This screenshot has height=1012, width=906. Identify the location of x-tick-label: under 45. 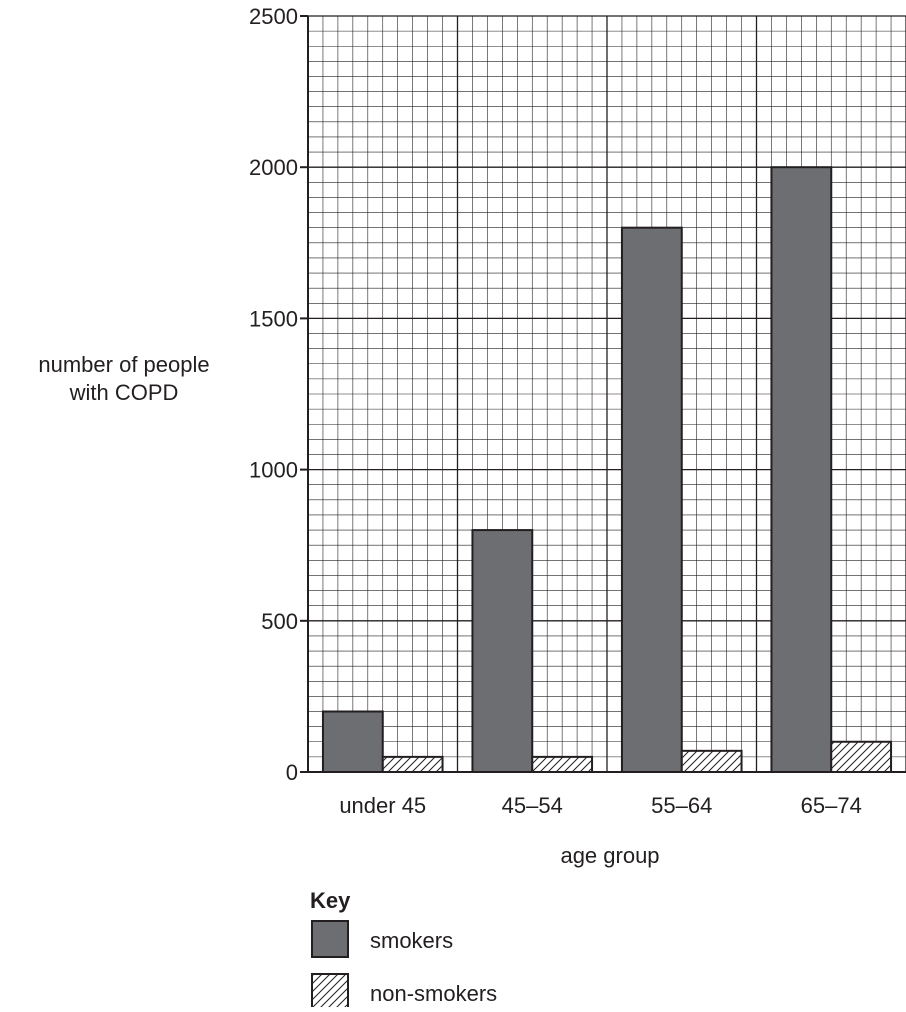
(382, 805).